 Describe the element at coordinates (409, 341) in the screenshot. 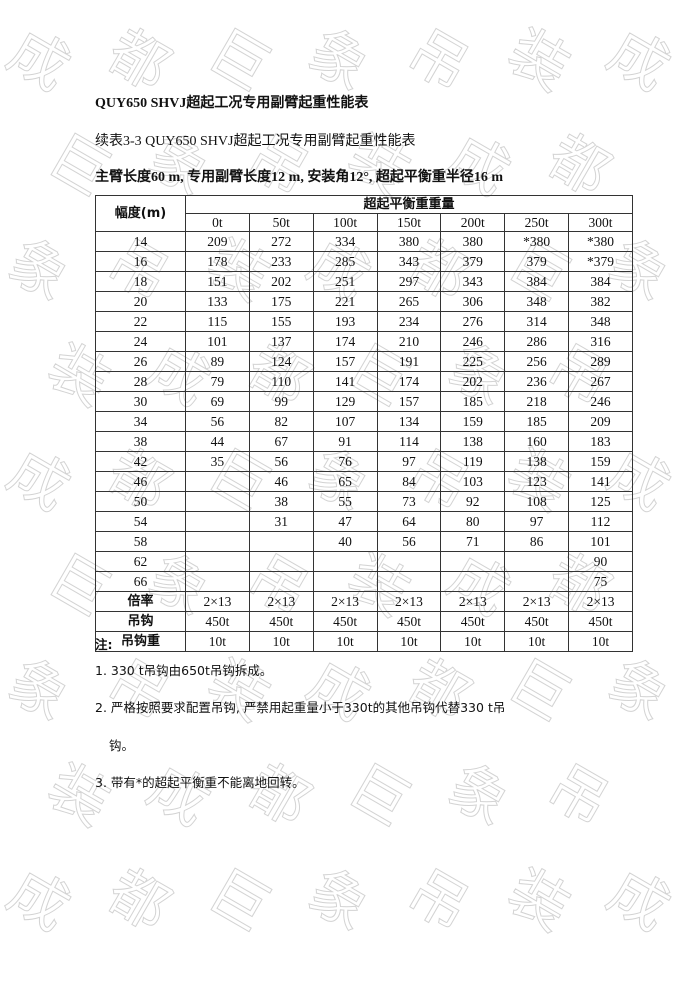

I see `capacity-cell: 210` at that location.